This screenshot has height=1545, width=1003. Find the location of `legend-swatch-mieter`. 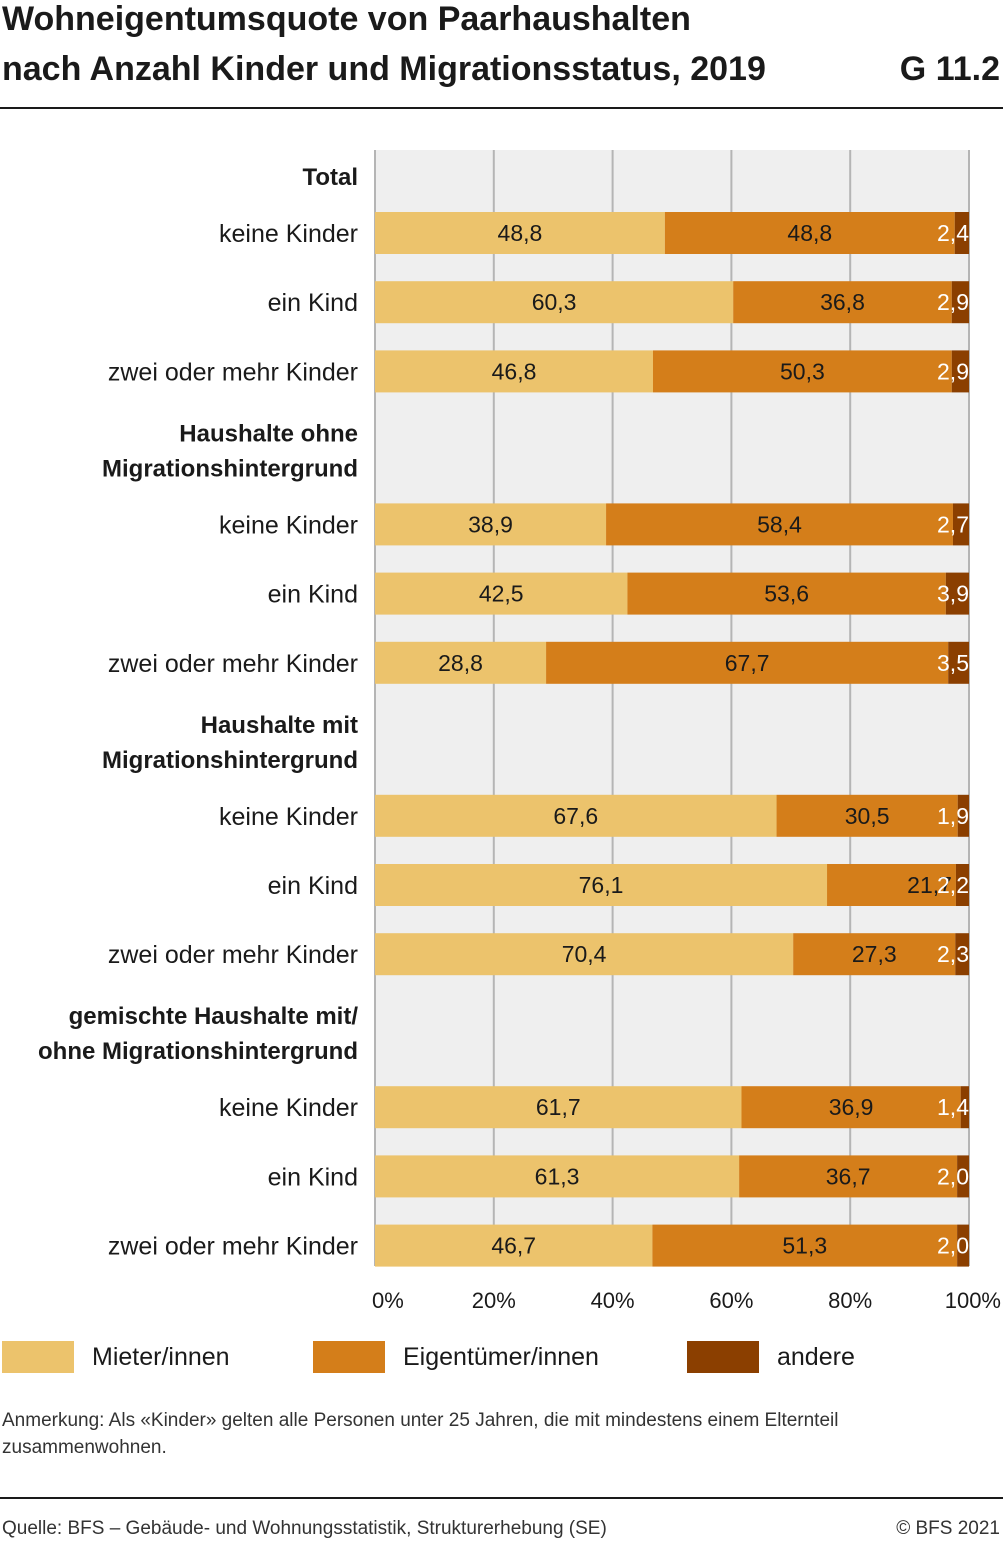

legend-swatch-mieter is located at coordinates (38, 1357).